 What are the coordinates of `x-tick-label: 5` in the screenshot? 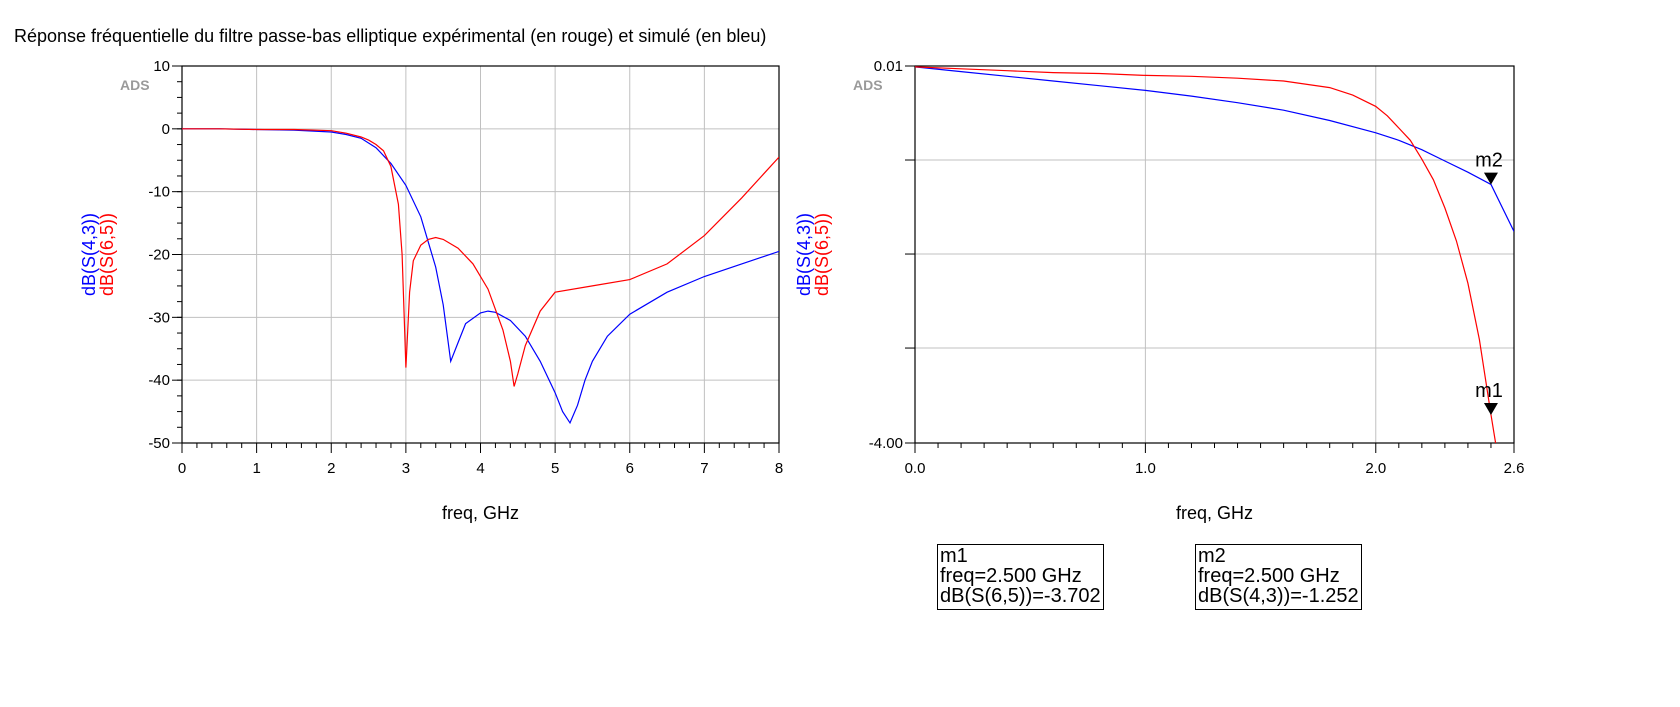 It's located at (555, 468).